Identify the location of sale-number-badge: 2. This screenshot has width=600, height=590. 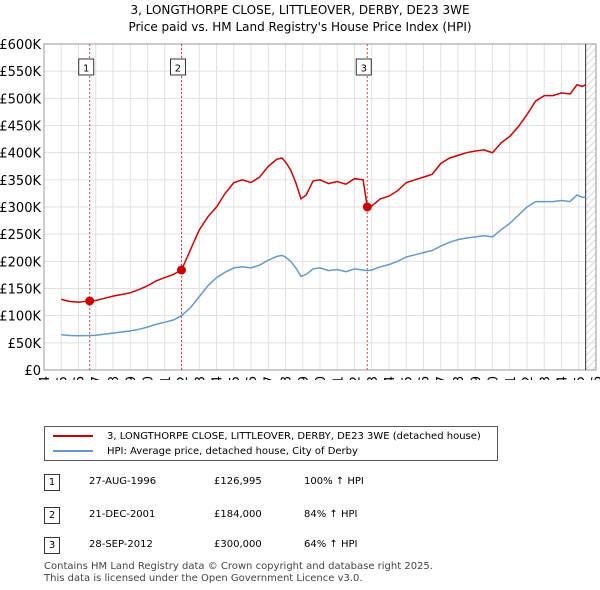
(52, 515).